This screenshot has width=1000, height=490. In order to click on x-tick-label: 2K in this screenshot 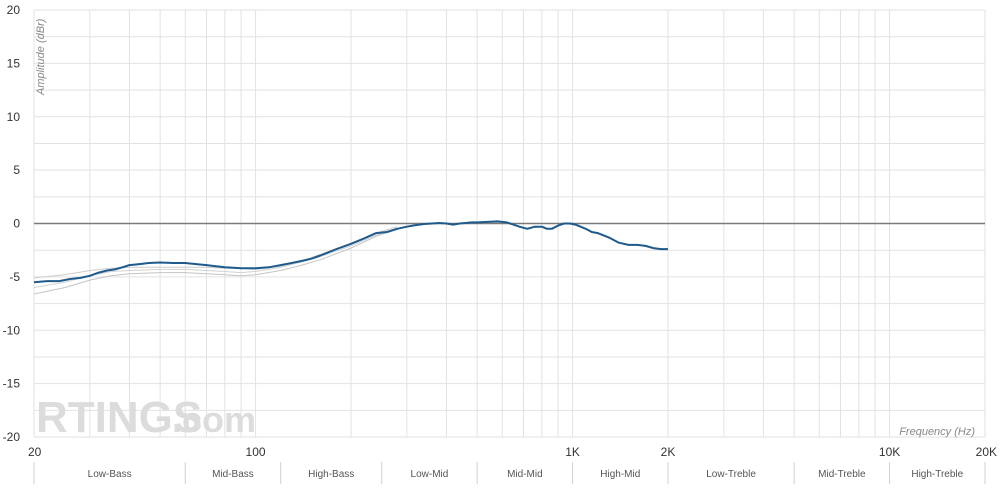, I will do `click(668, 452)`.